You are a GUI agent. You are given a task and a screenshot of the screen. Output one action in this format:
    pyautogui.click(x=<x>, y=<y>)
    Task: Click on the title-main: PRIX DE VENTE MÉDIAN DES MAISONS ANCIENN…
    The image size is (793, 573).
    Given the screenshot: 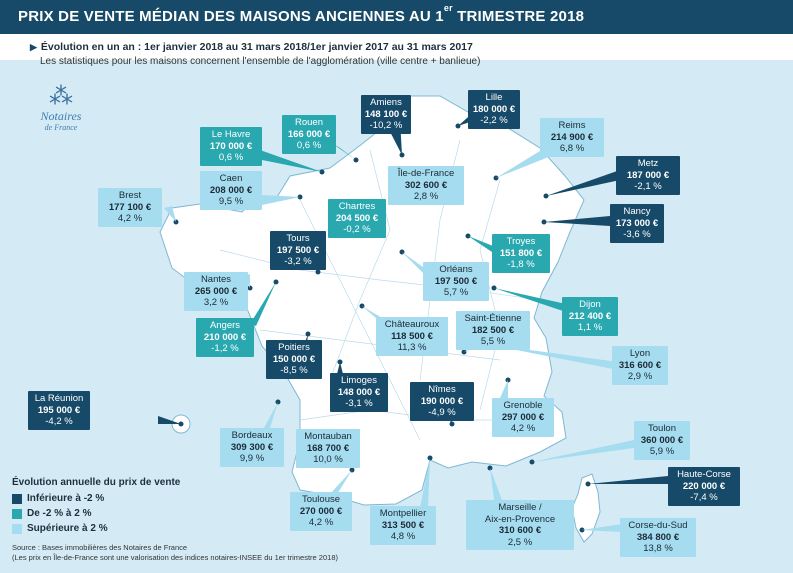 What is the action you would take?
    pyautogui.click(x=231, y=16)
    